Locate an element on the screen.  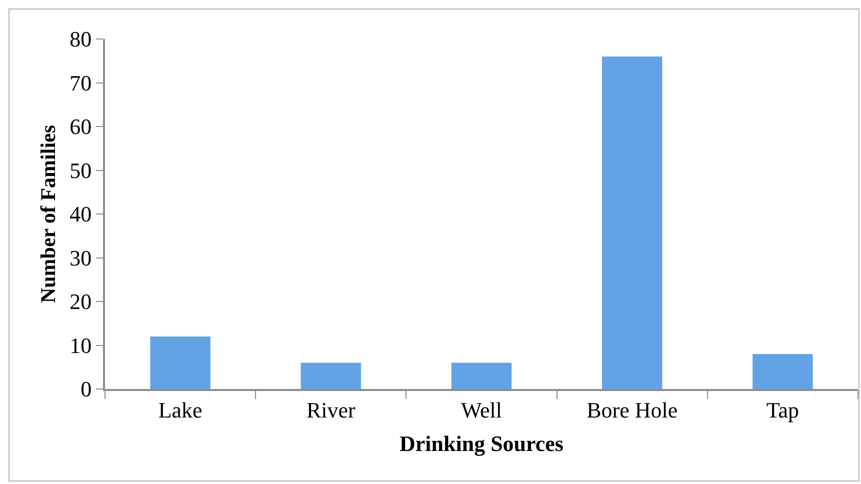
y-axis-title: Number of Families is located at coordinates (48, 214).